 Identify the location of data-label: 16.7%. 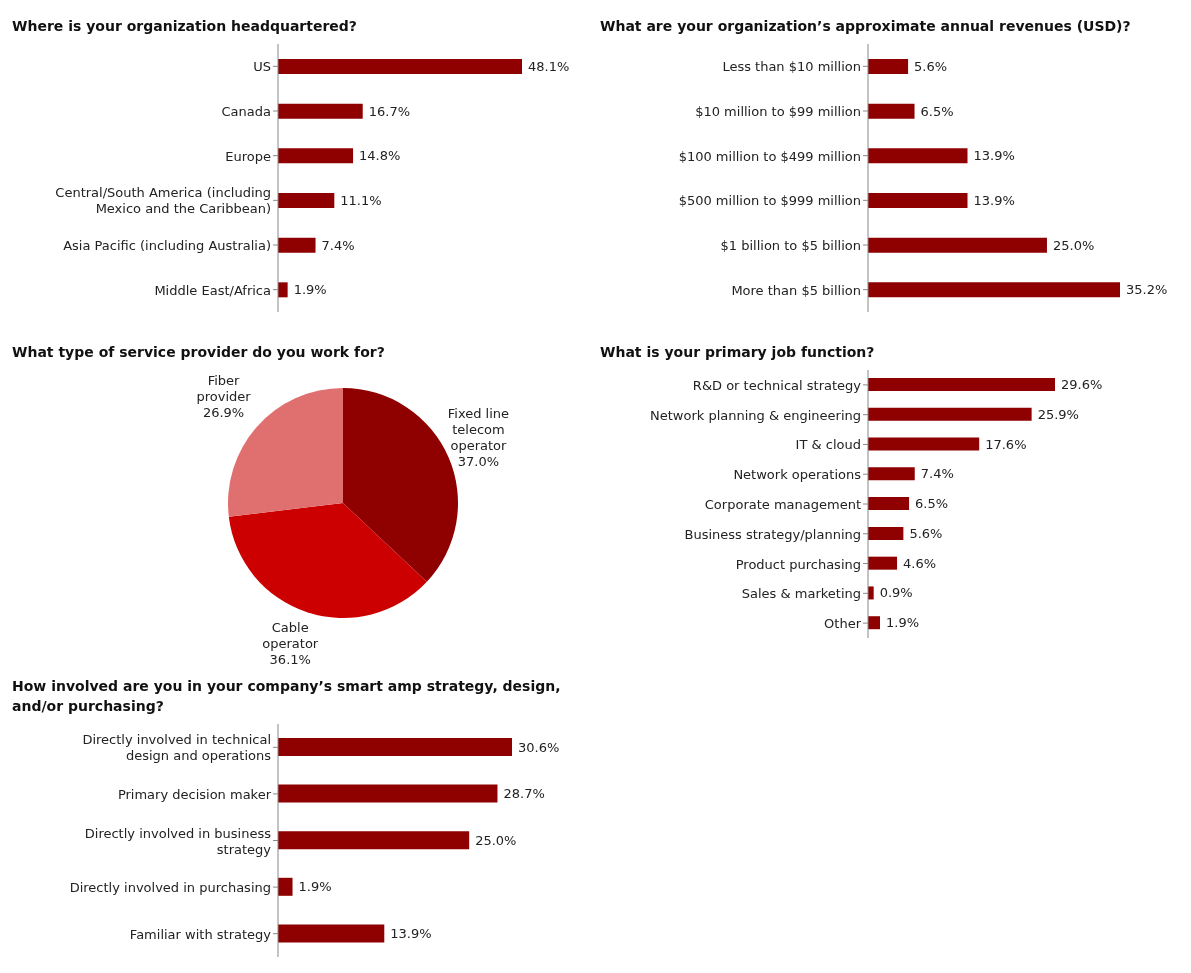
(389, 111).